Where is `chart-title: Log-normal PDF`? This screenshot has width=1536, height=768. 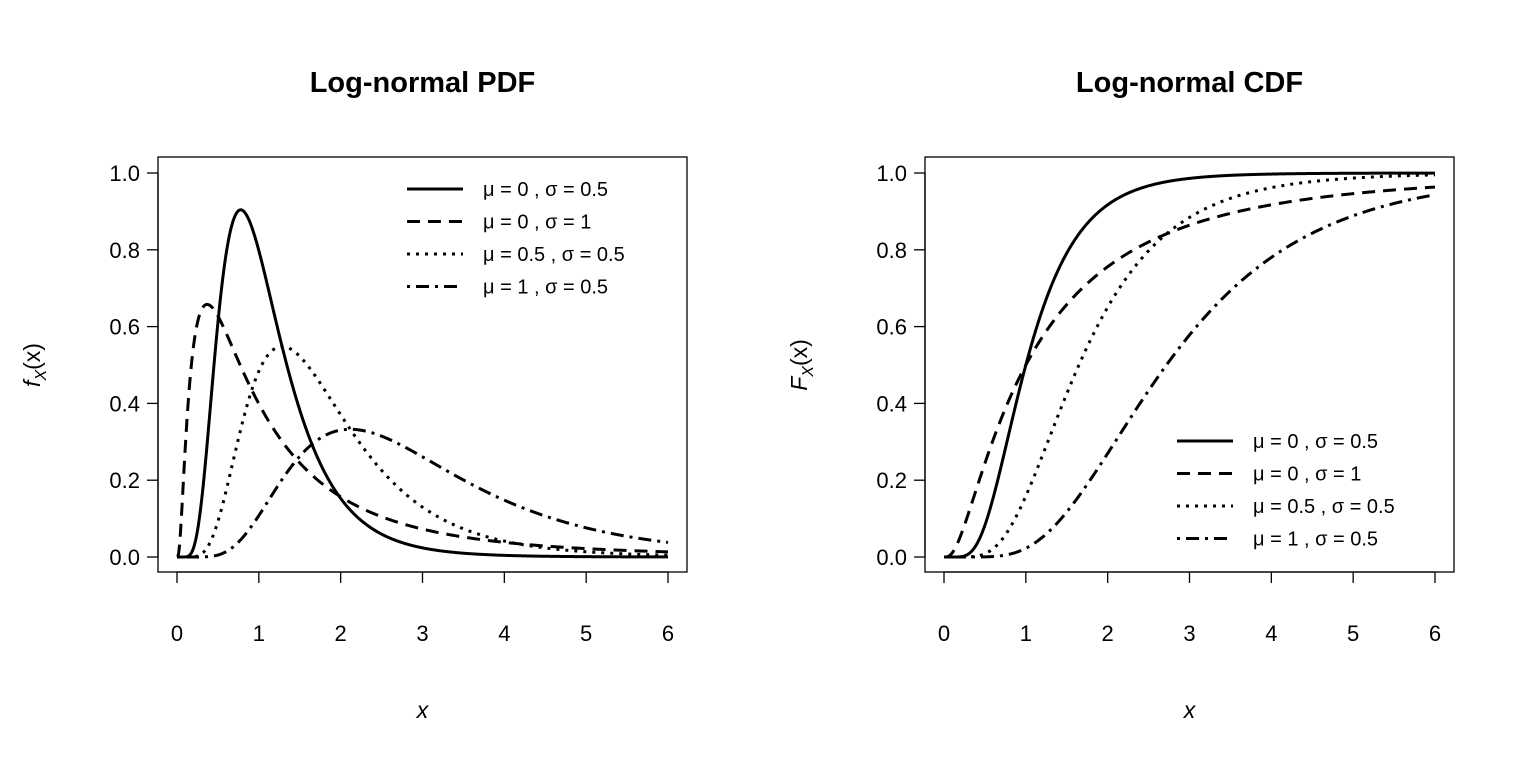
chart-title: Log-normal PDF is located at coordinates (423, 83).